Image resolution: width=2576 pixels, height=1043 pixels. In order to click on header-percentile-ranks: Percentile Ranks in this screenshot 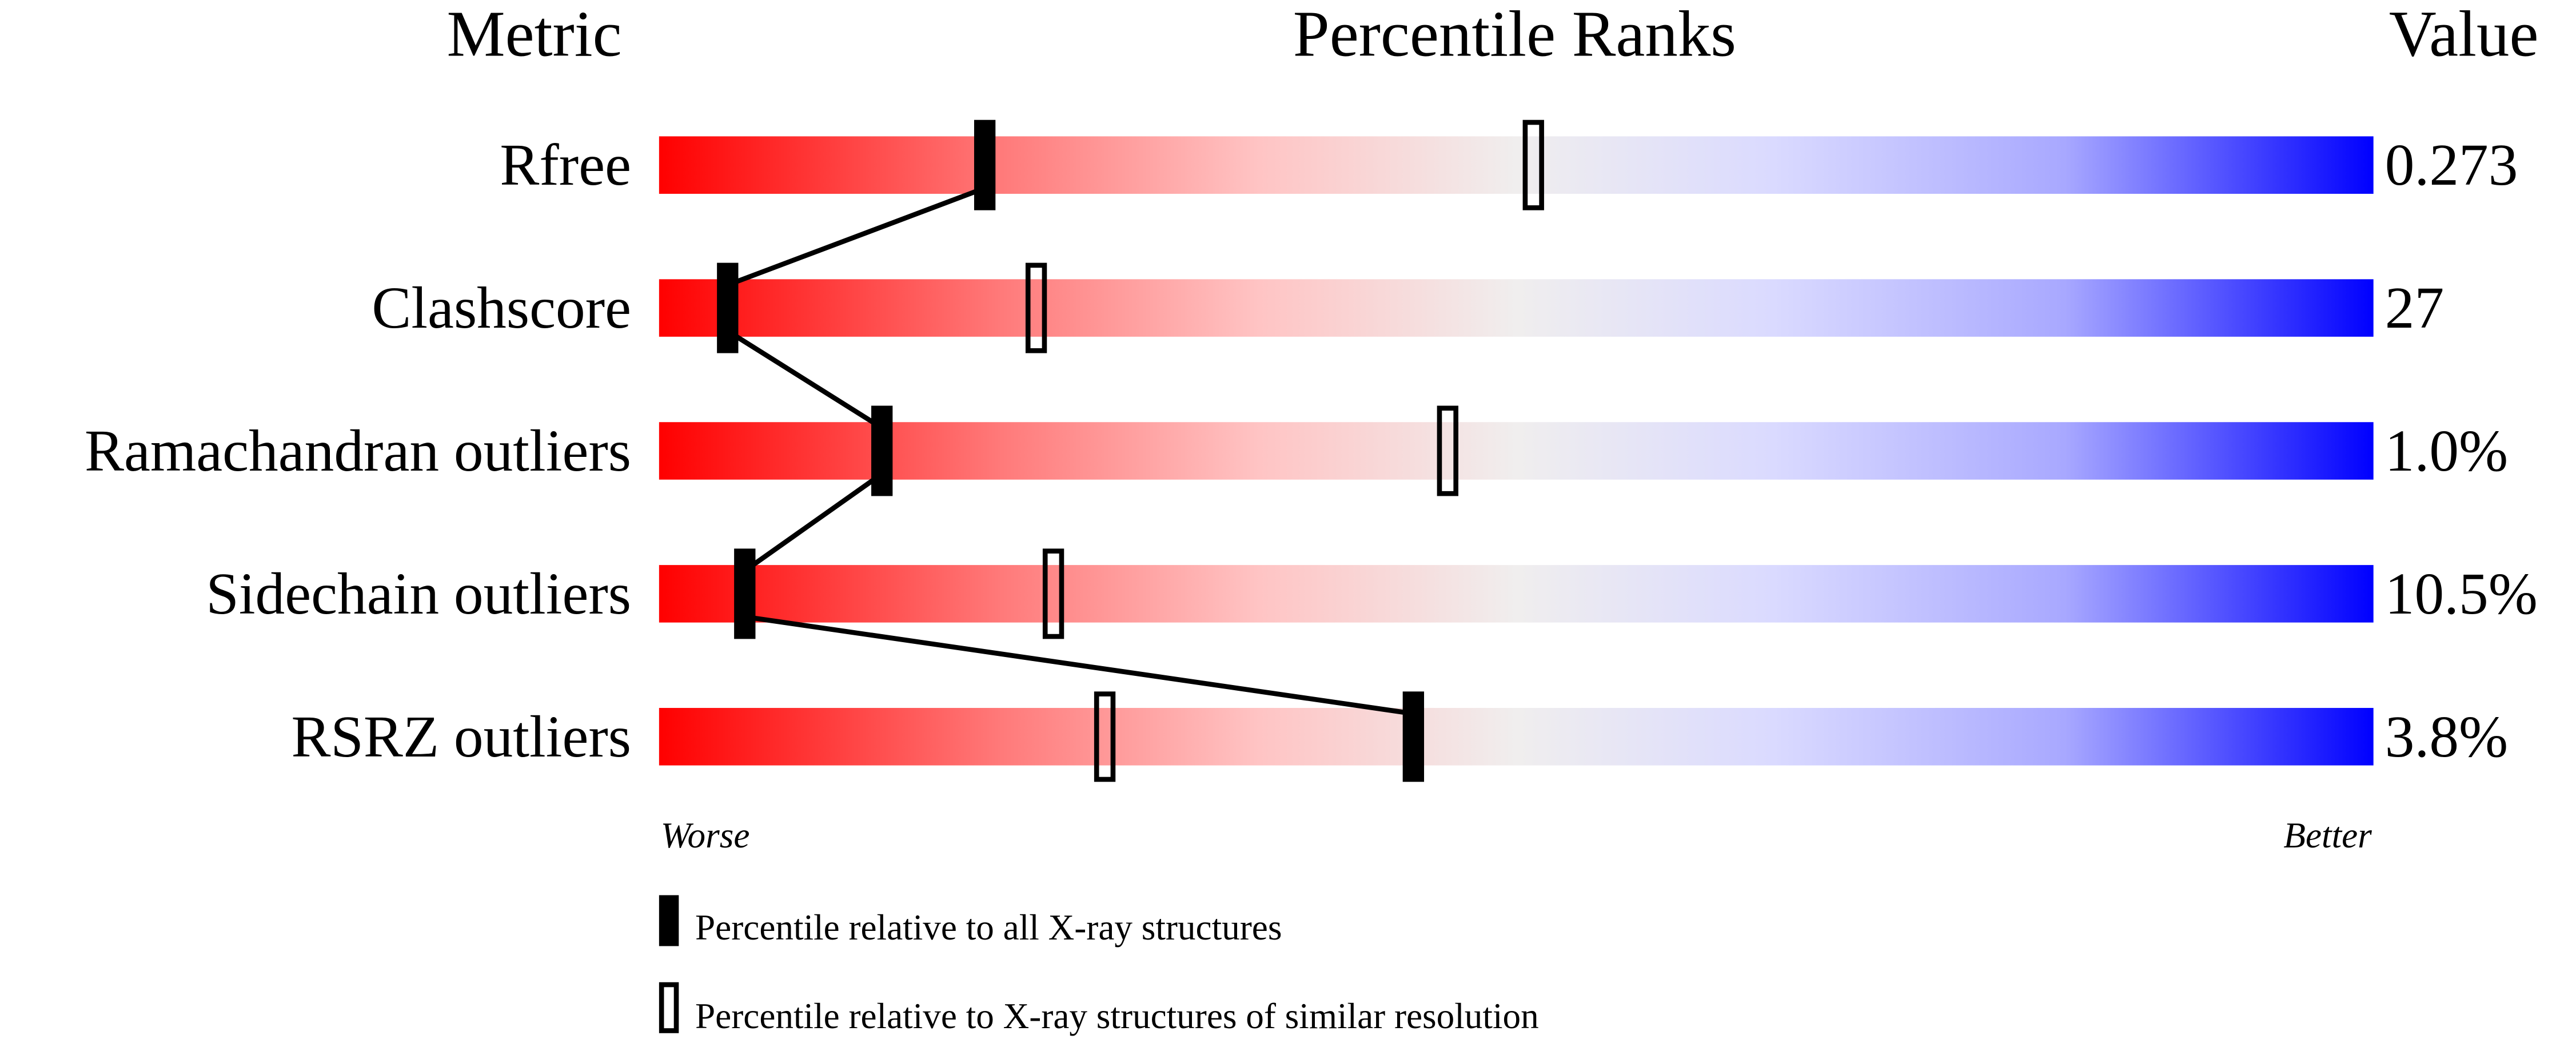, I will do `click(1514, 35)`.